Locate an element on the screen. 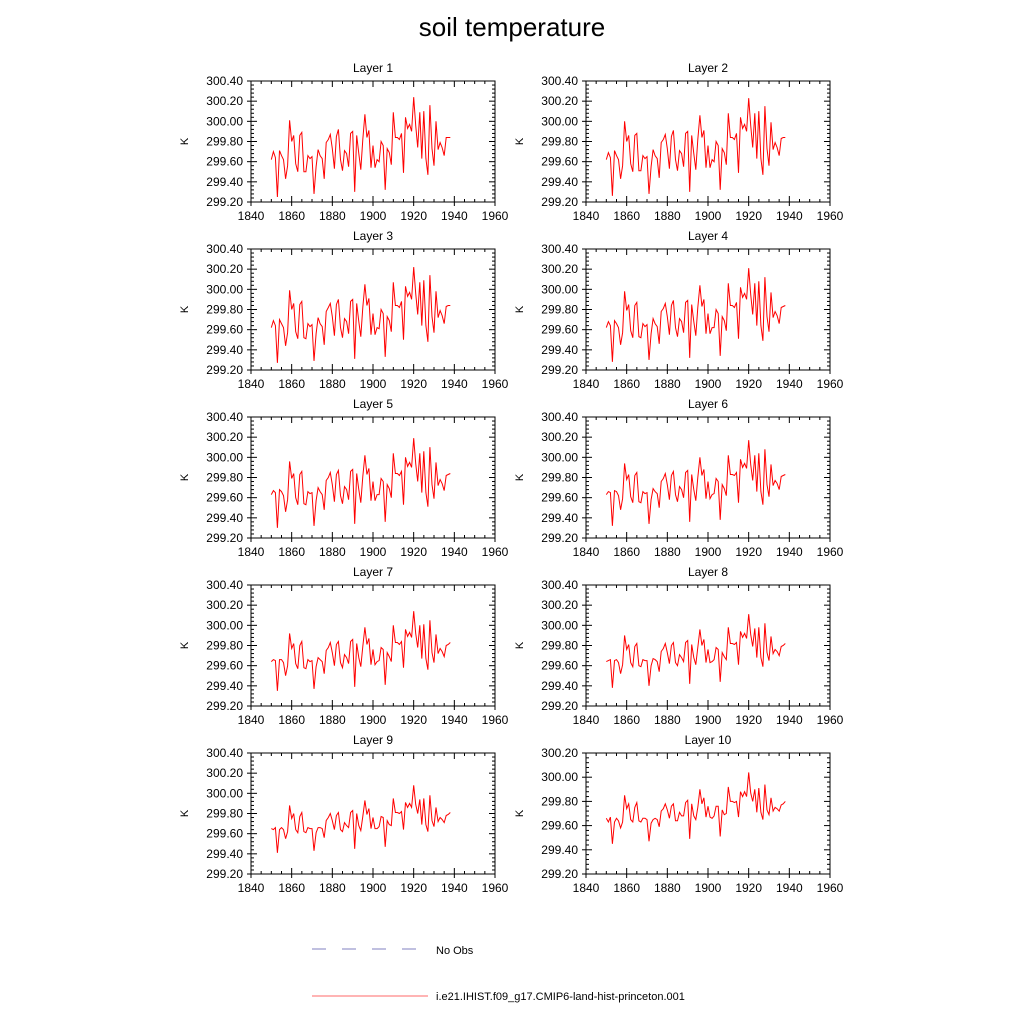 The height and width of the screenshot is (1024, 1024). layer-9-title: Layer 9 is located at coordinates (373, 740).